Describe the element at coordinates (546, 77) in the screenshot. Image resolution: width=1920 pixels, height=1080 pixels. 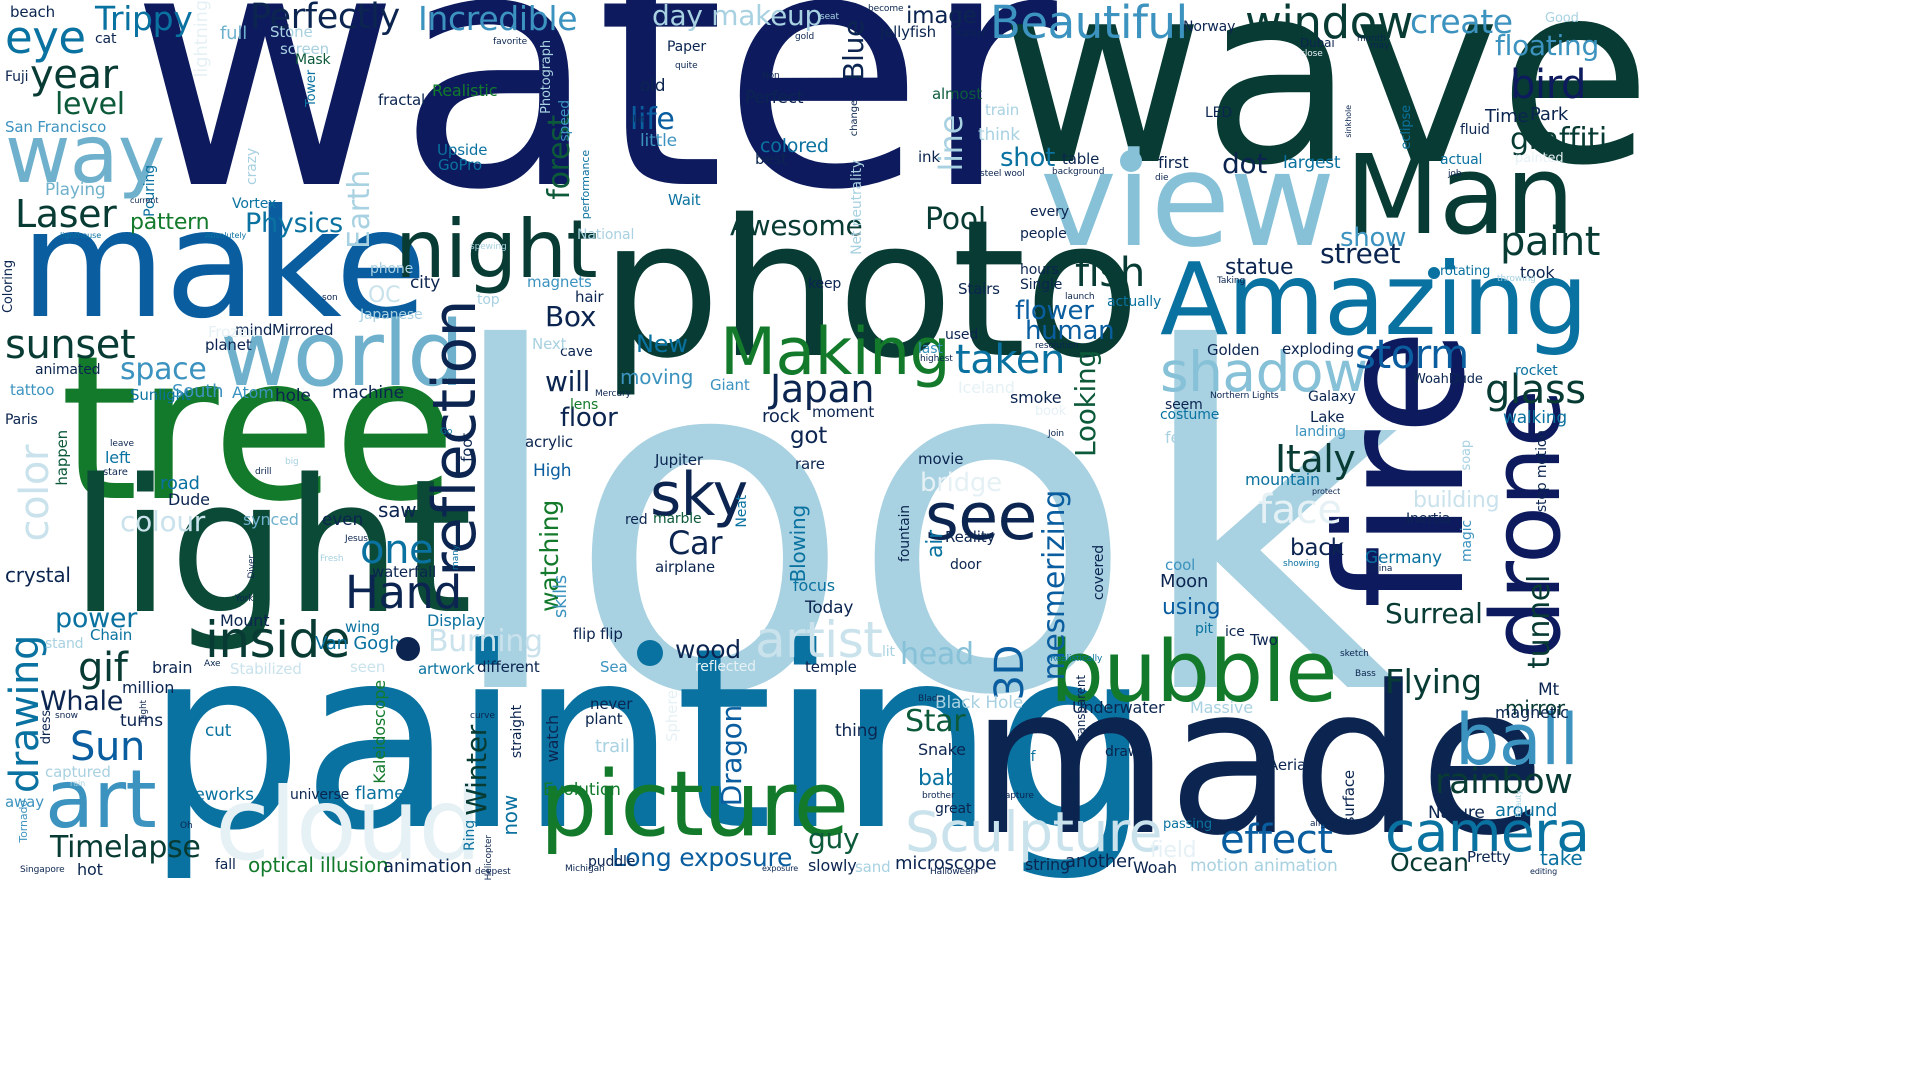
I see `word: Photograph` at that location.